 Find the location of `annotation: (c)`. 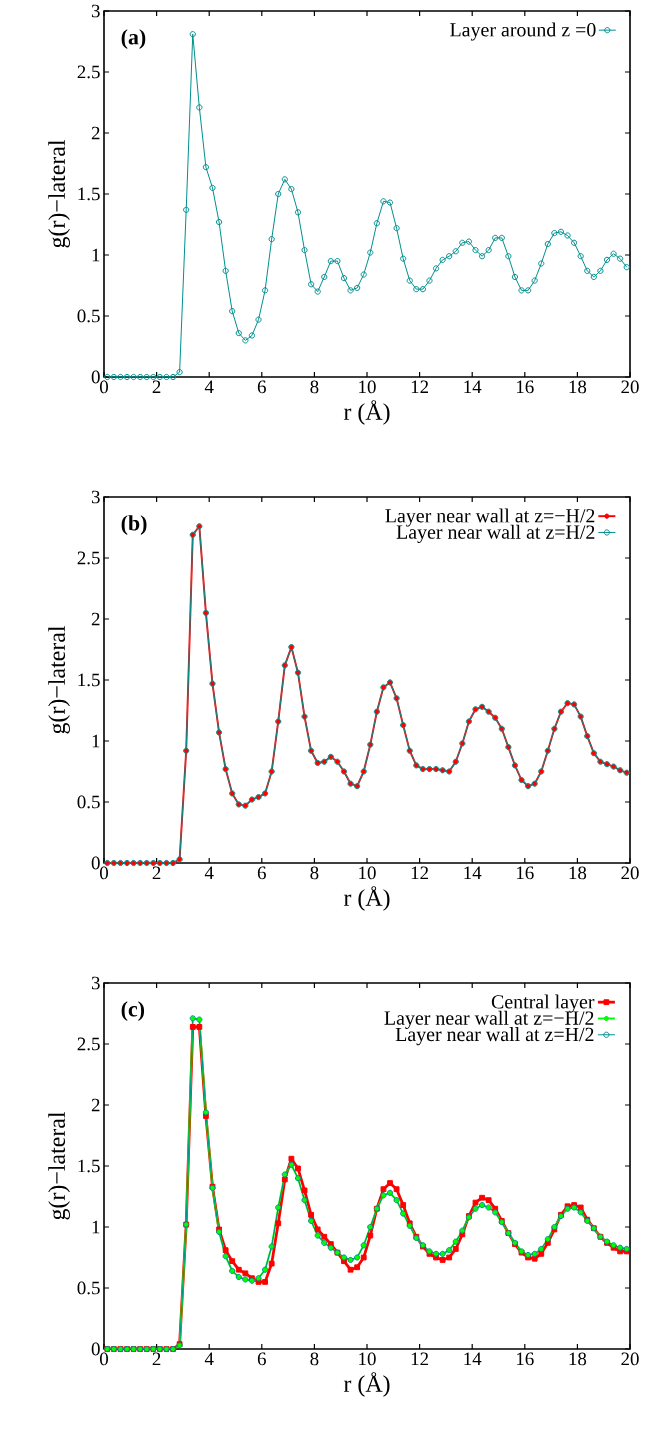

annotation: (c) is located at coordinates (133, 1011).